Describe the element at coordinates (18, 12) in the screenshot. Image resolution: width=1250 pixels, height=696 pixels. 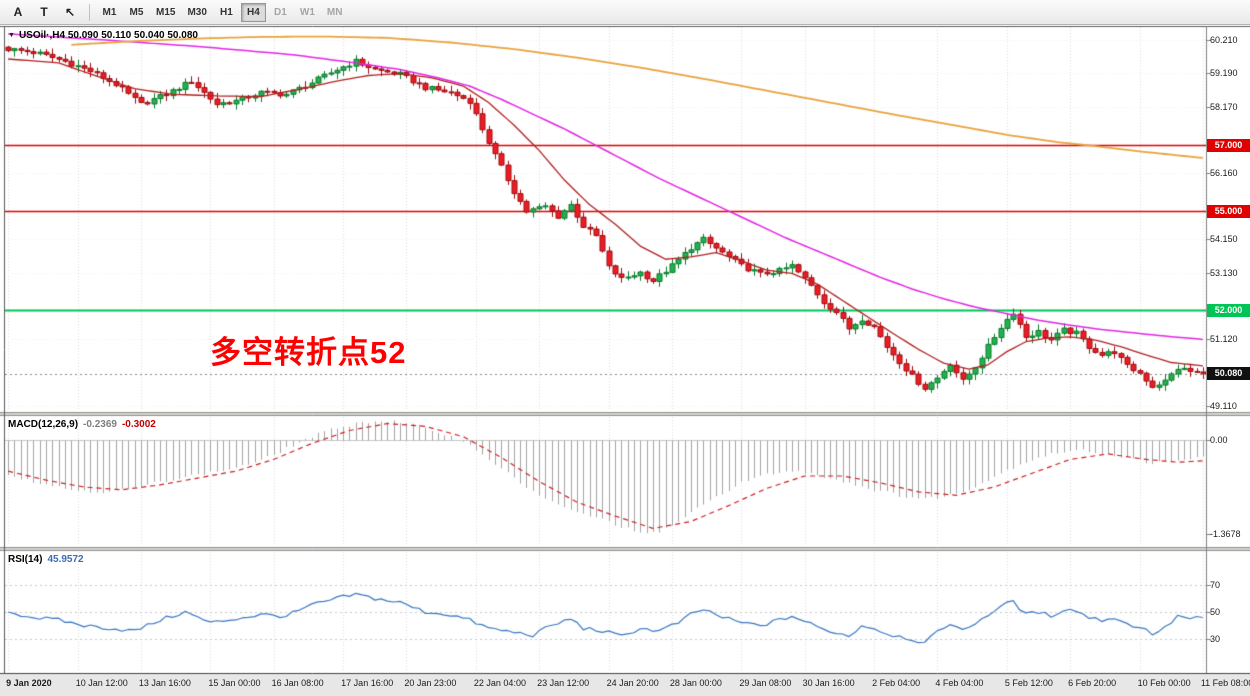
I see `arrow-tool-button: A` at that location.